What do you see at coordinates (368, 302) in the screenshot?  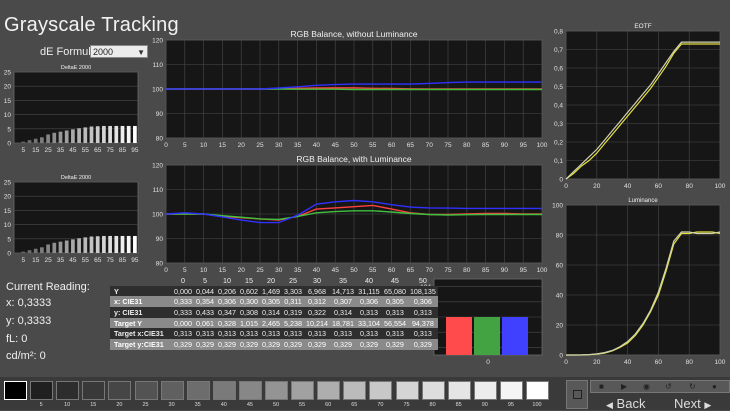 I see `table-cell: 0,306` at bounding box center [368, 302].